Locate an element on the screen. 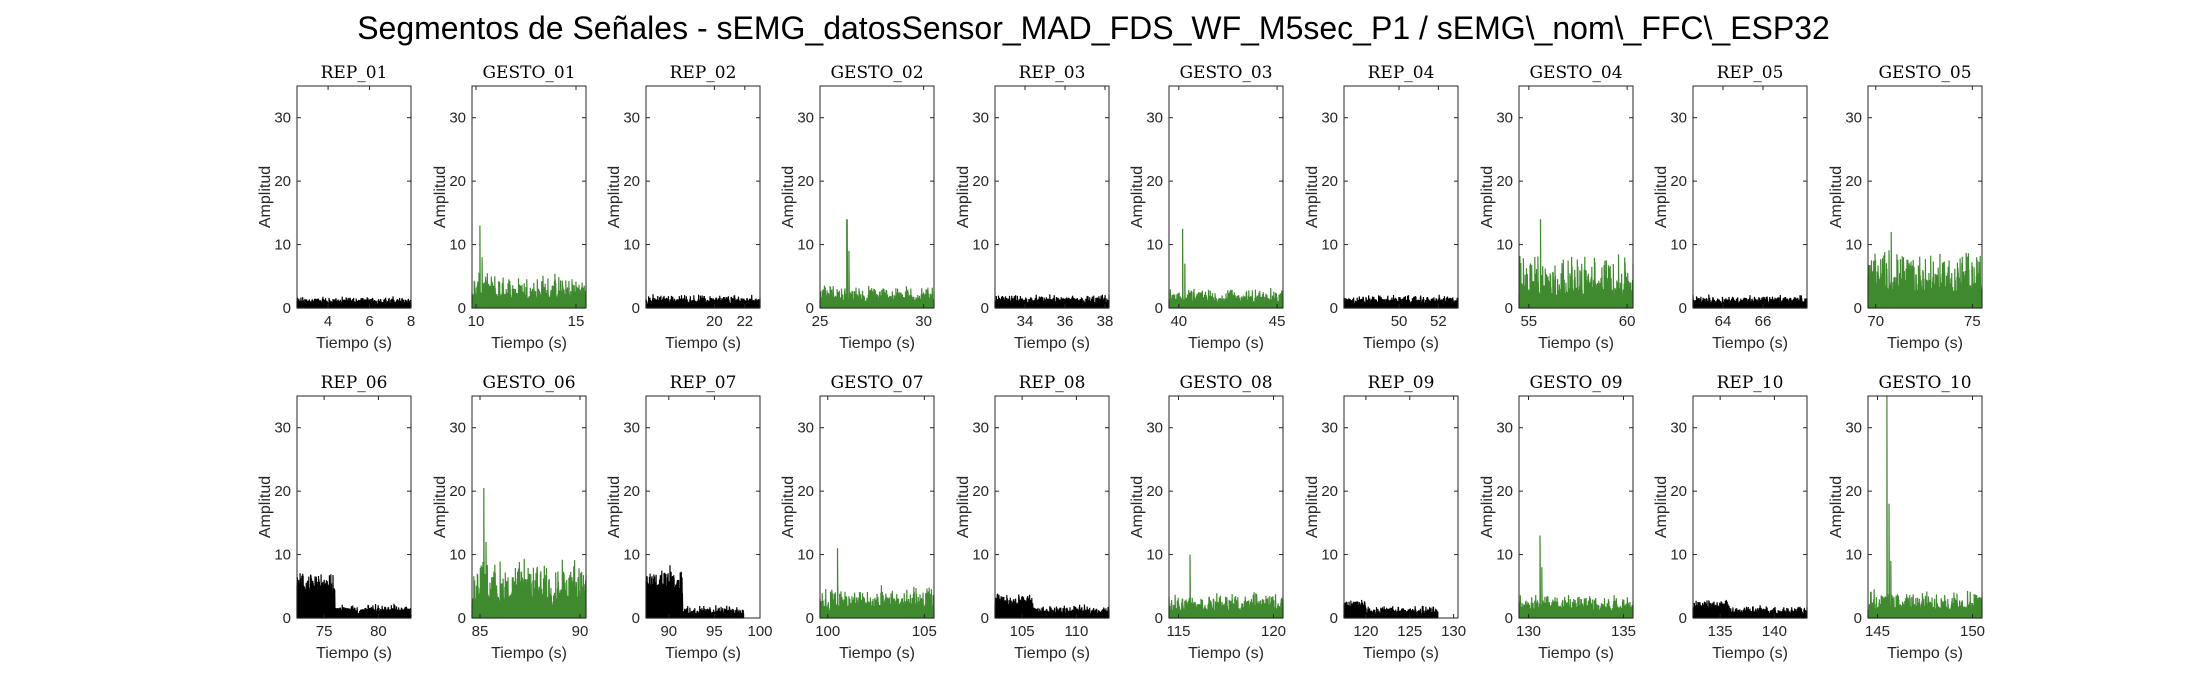  x-tick-label: 135 is located at coordinates (1623, 631).